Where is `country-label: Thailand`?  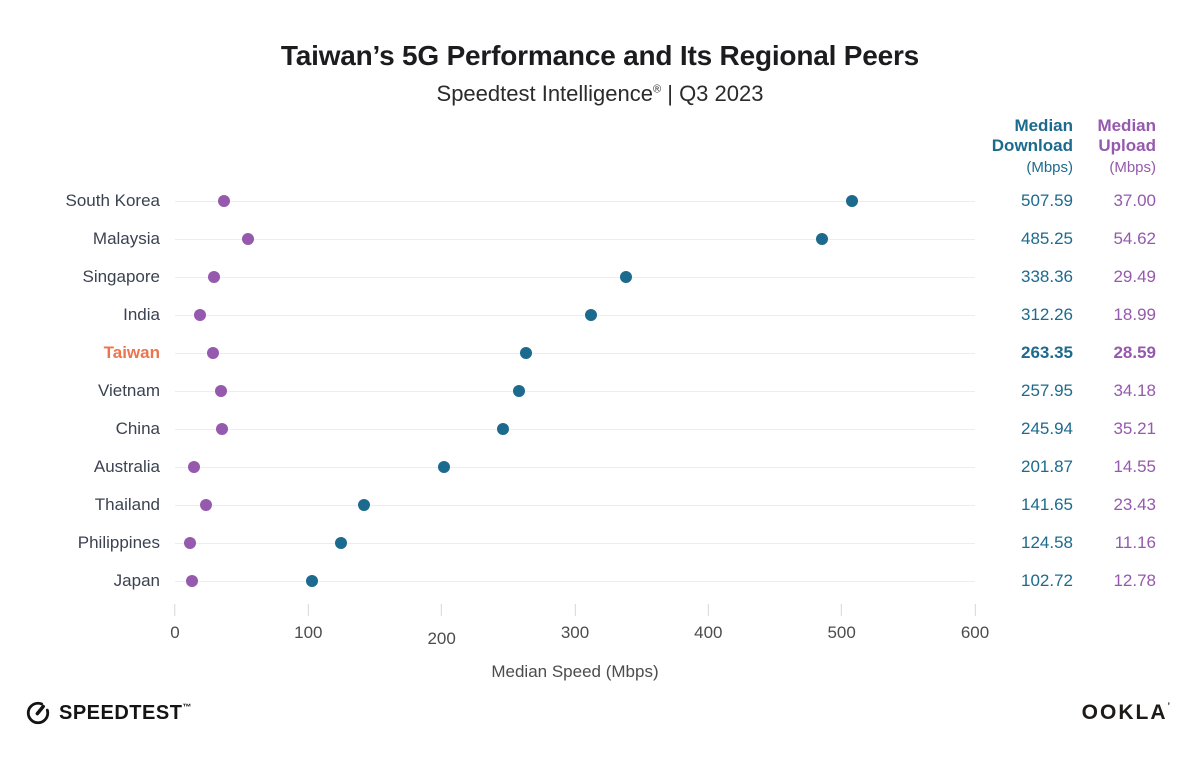
country-label: Thailand is located at coordinates (127, 504).